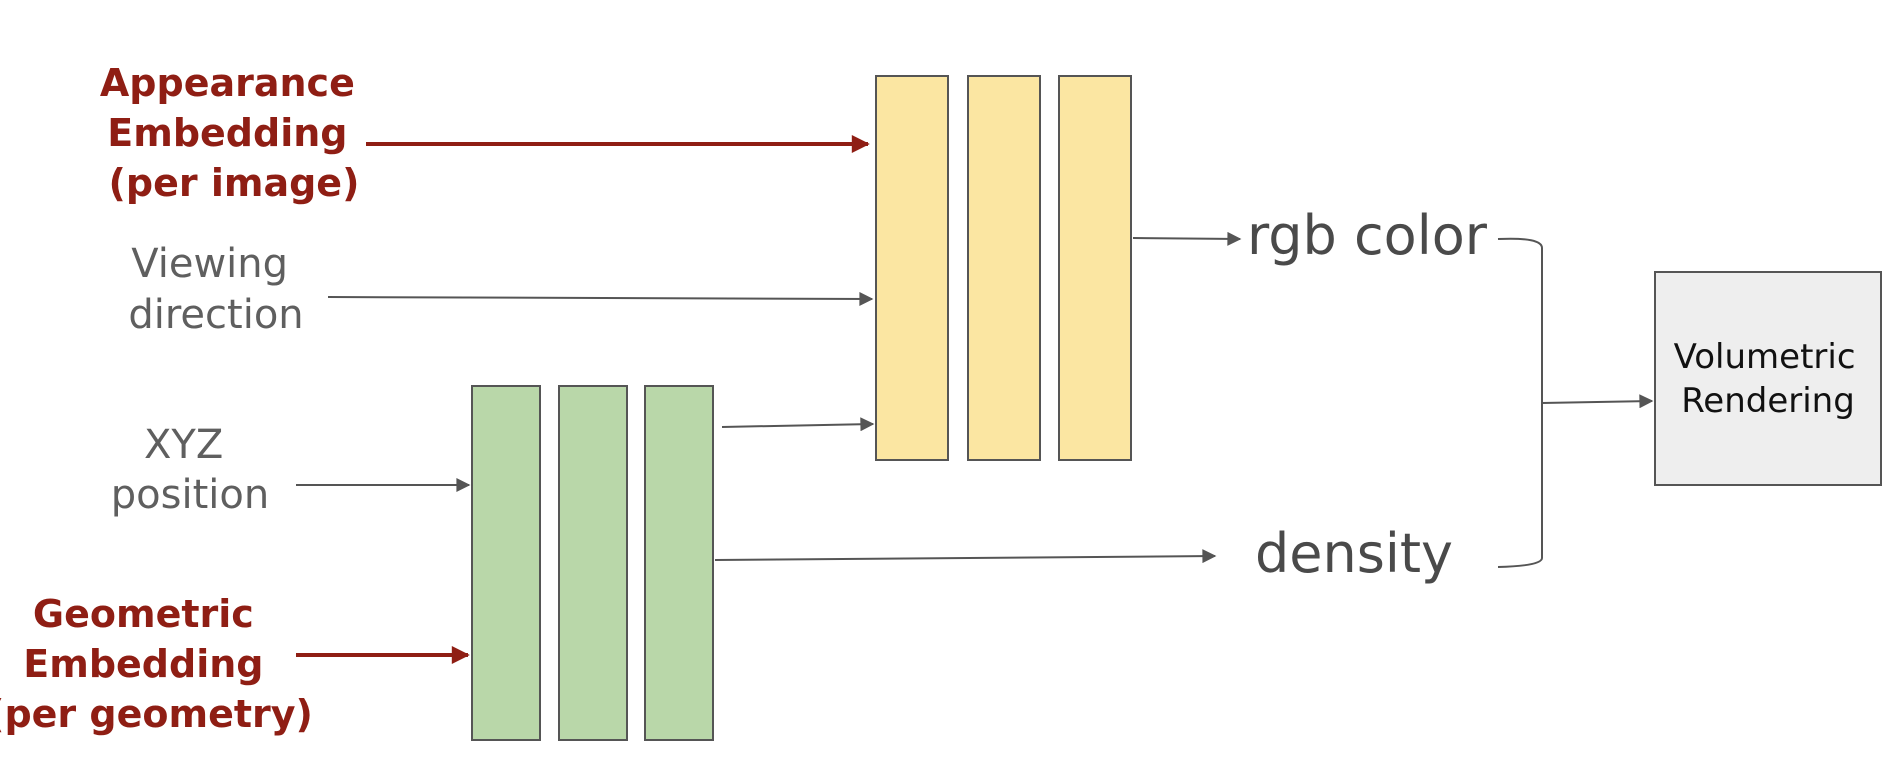  I want to click on volumetric-rendering-line-1: Volumetric, so click(1765, 357).